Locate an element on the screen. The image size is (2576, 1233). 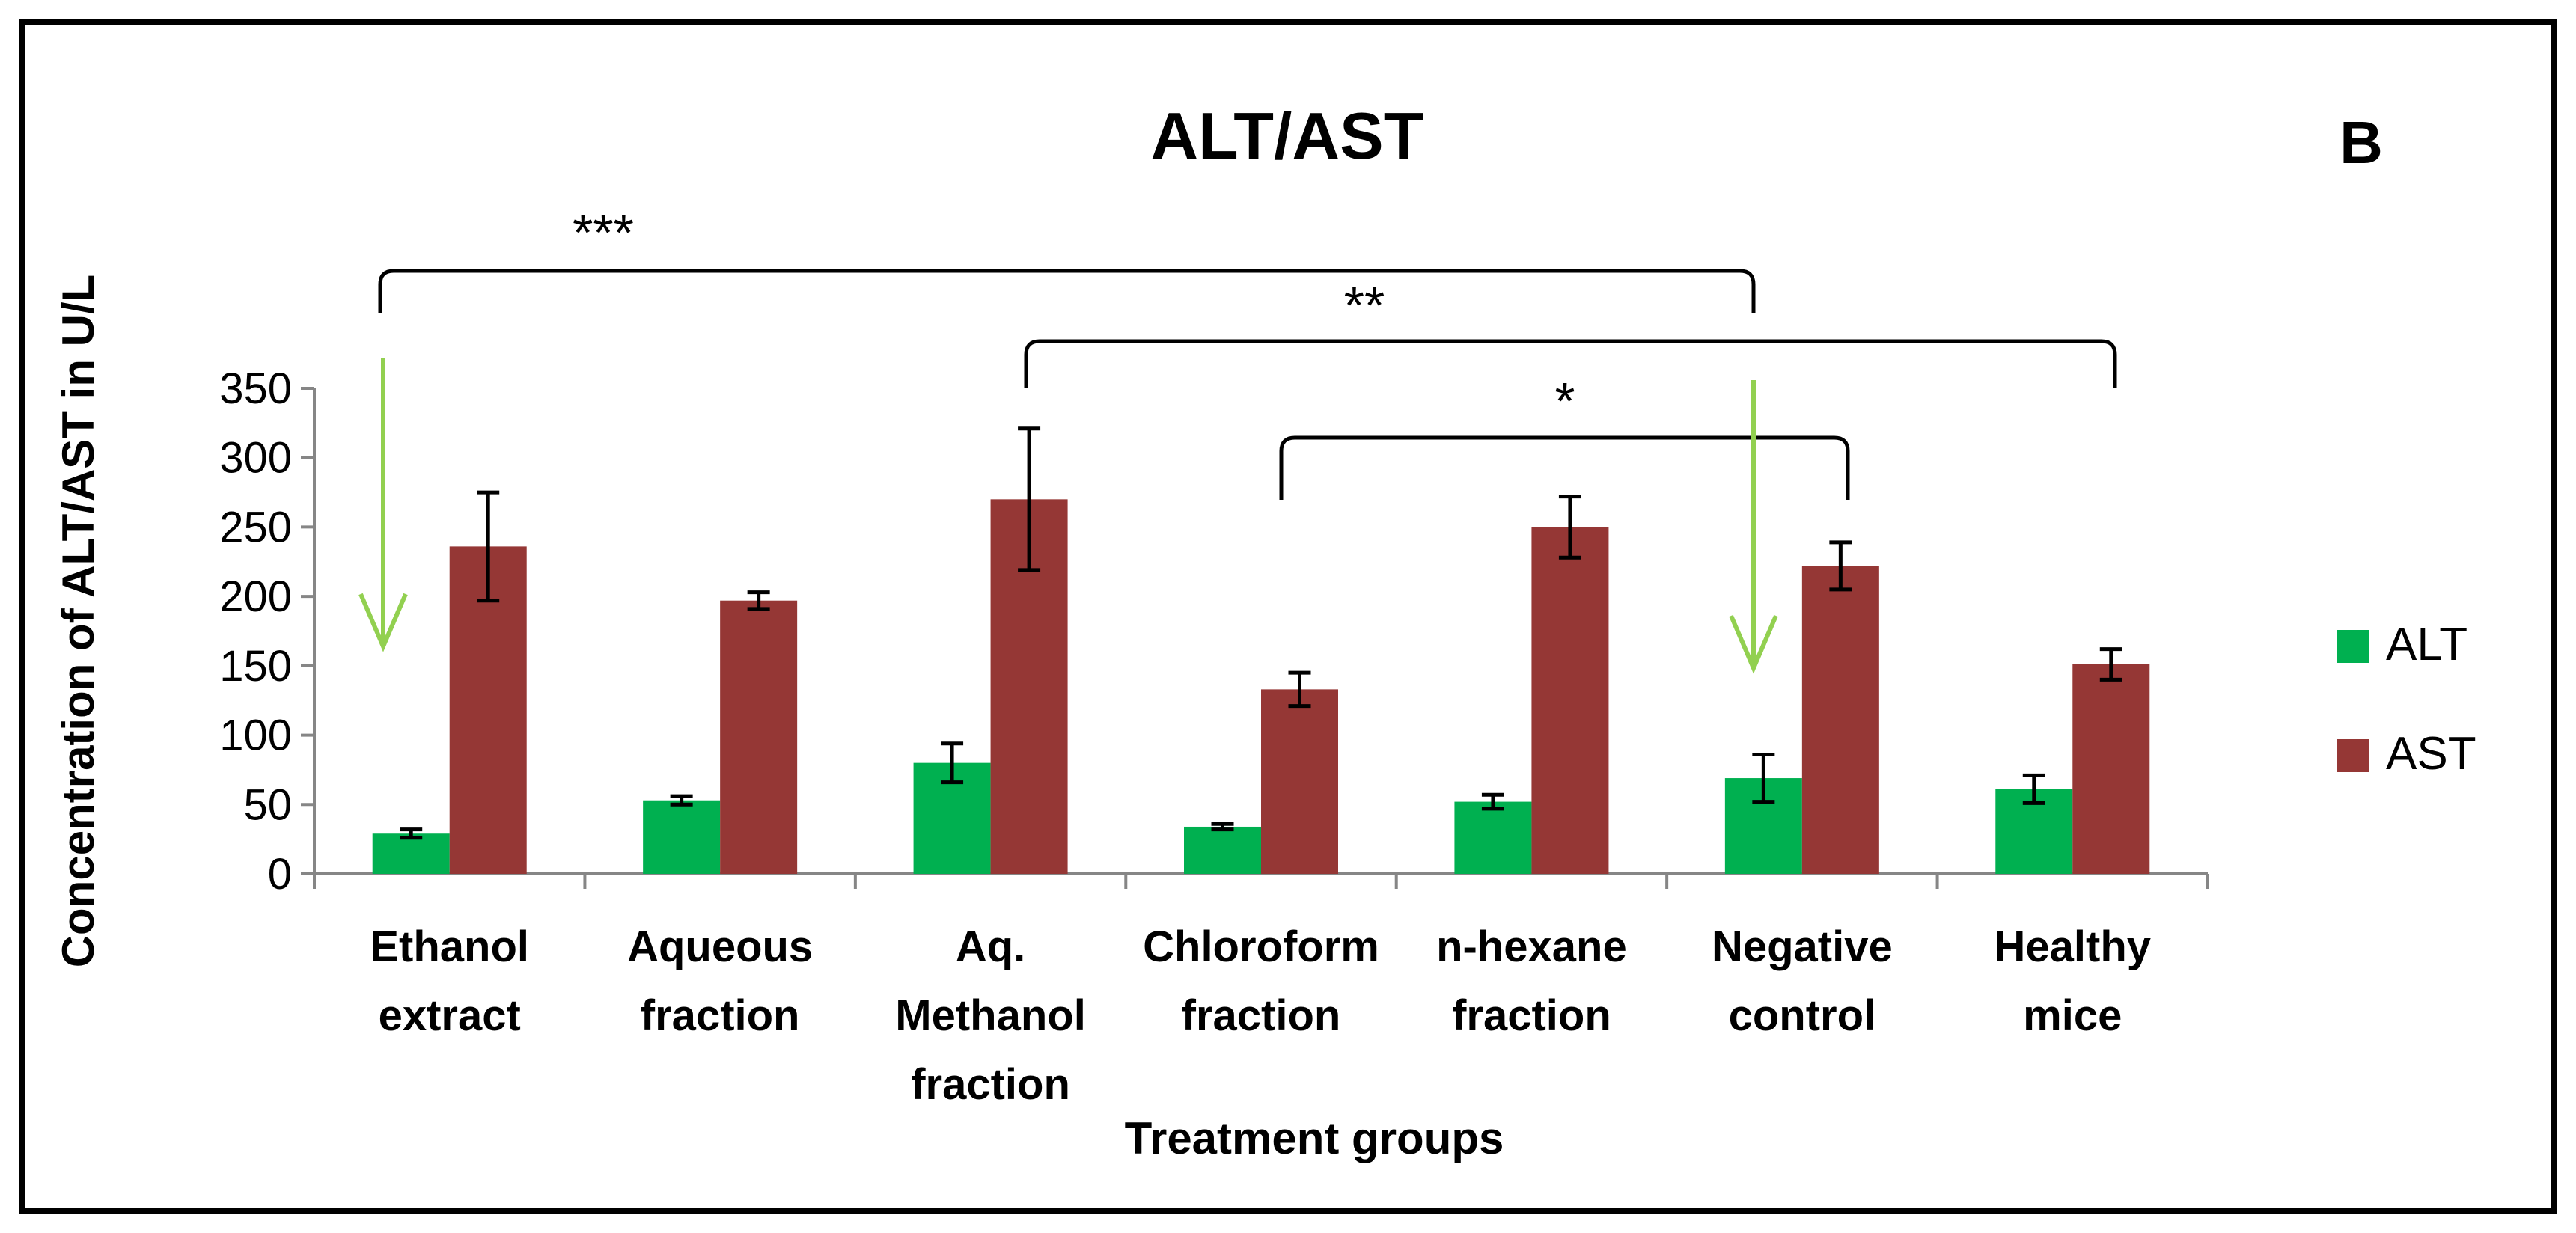
y-tick-label: 300 is located at coordinates (256, 458).